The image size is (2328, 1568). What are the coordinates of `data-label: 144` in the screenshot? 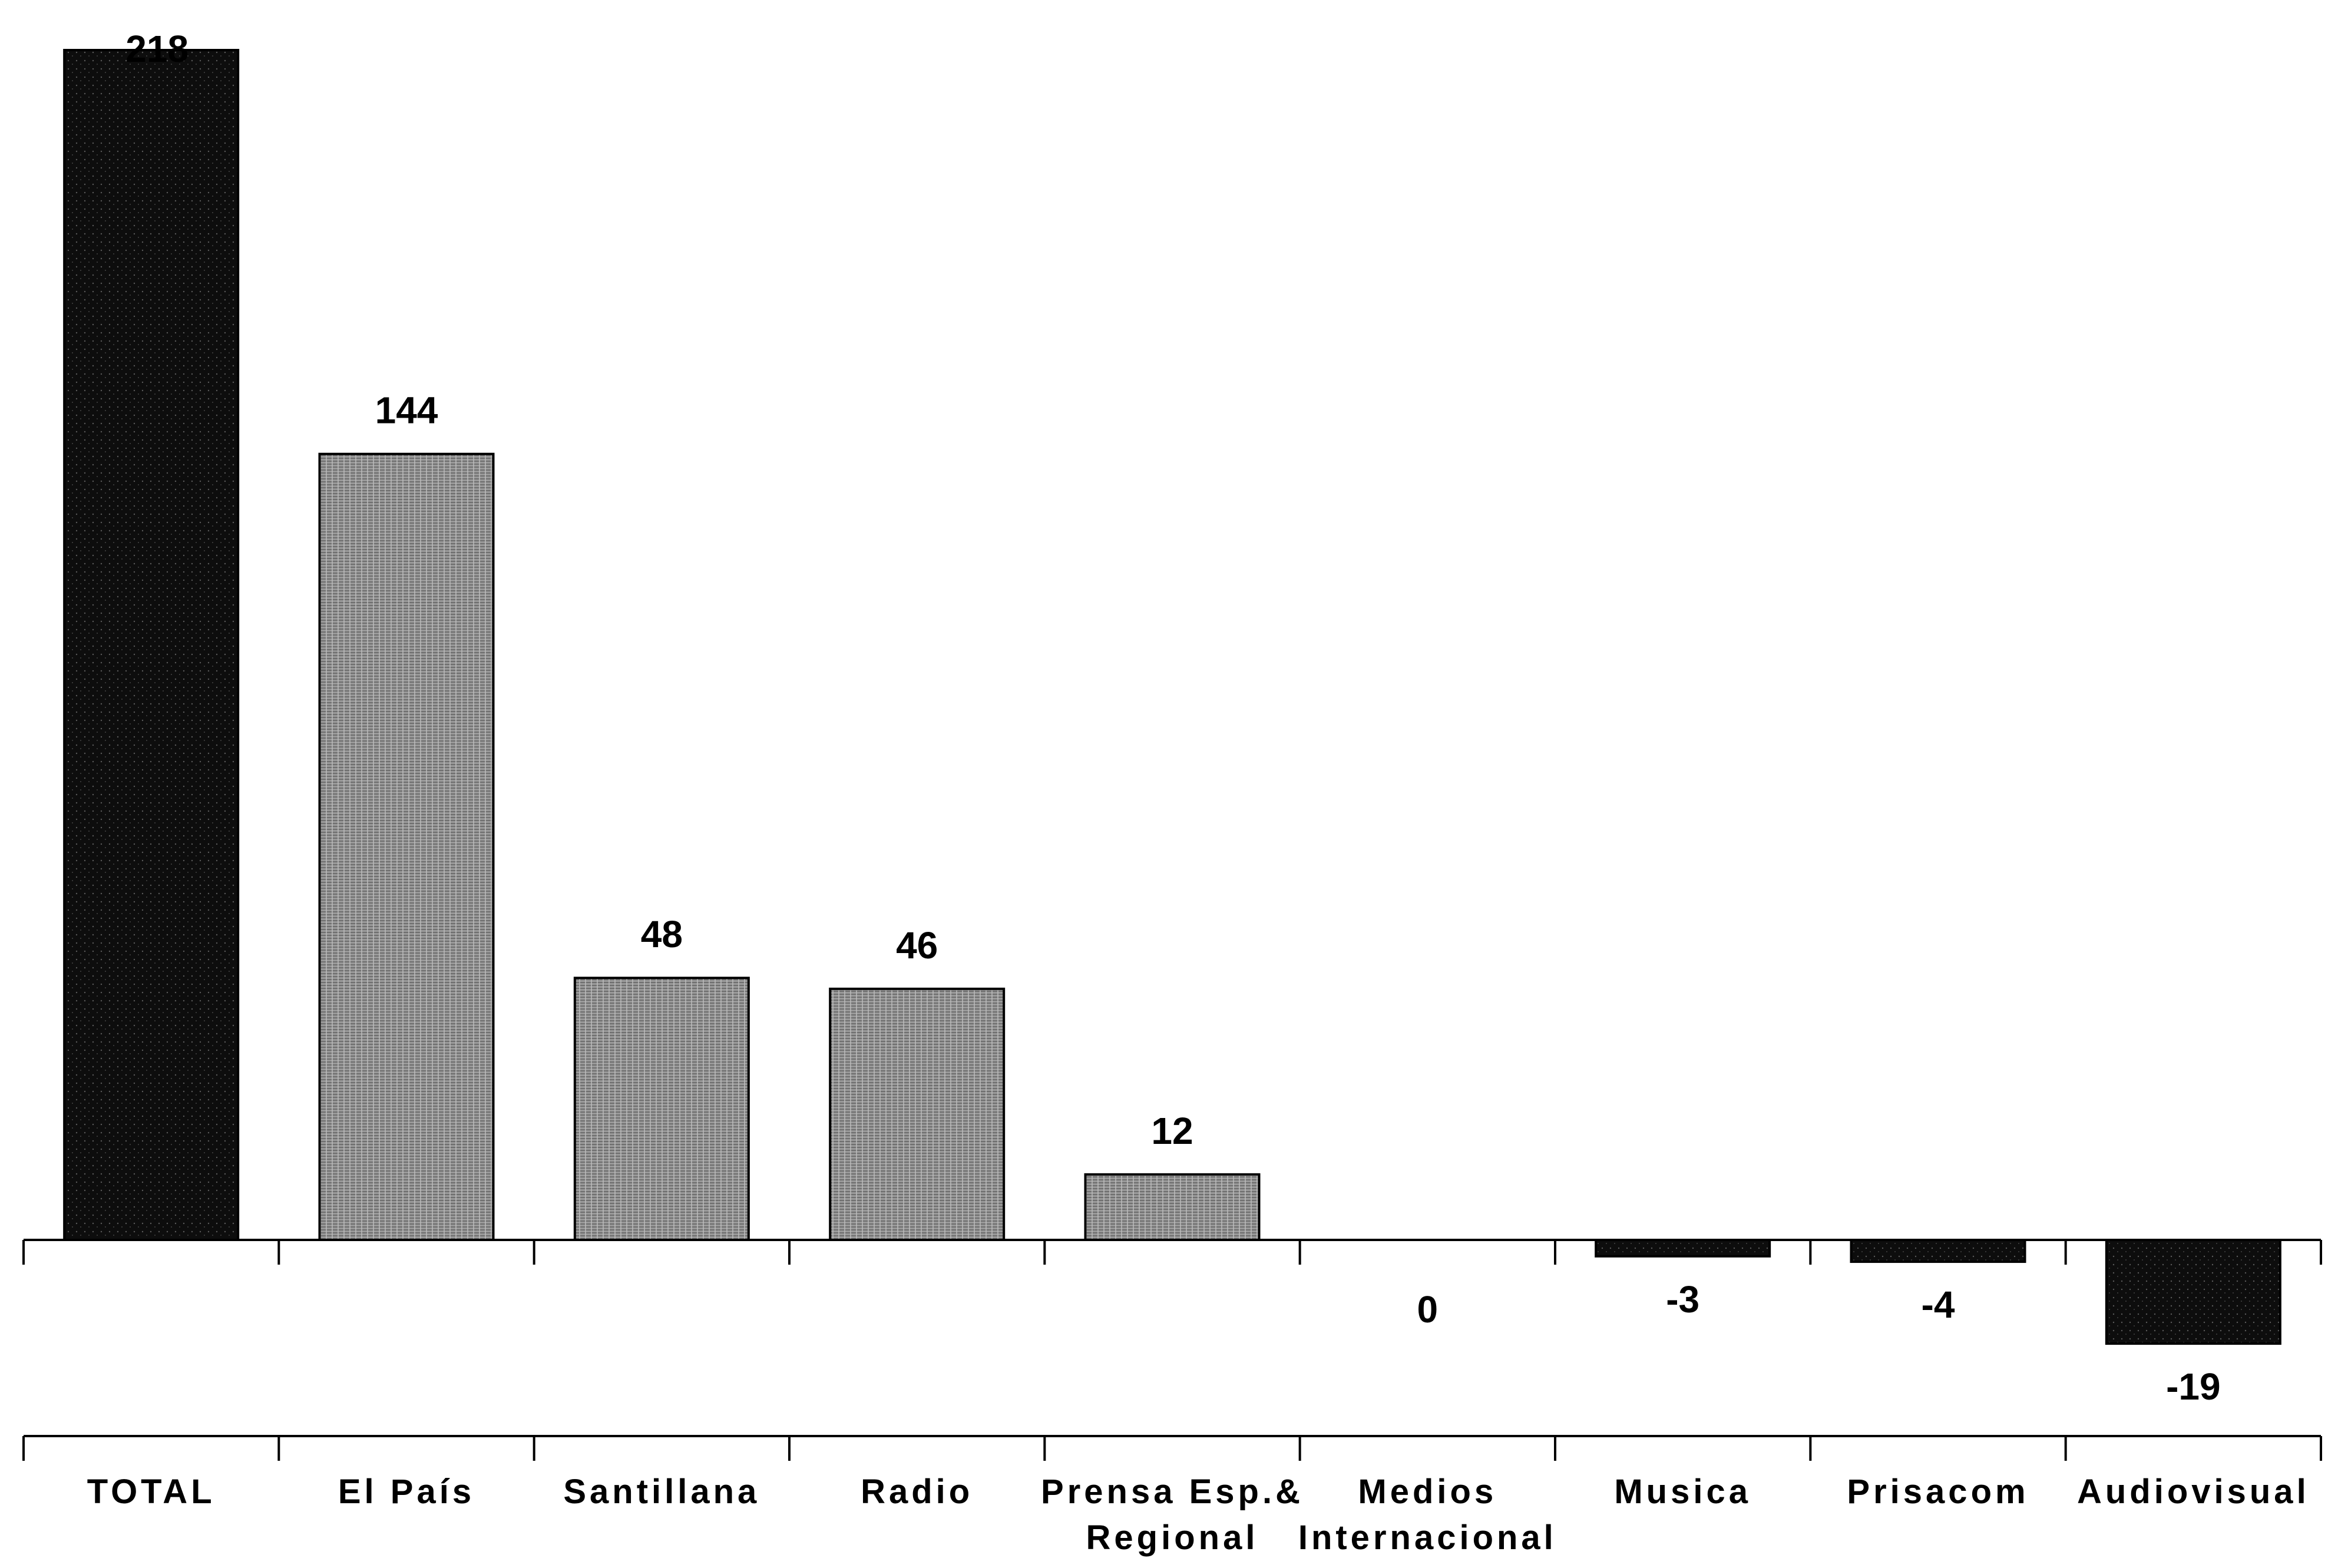 It's located at (406, 410).